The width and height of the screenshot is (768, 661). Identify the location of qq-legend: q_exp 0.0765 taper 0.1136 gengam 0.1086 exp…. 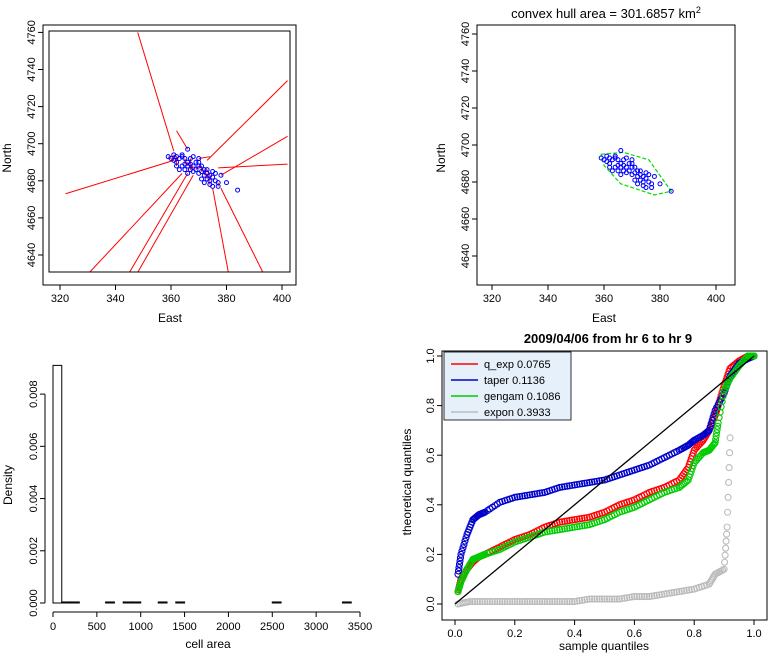
(507, 386).